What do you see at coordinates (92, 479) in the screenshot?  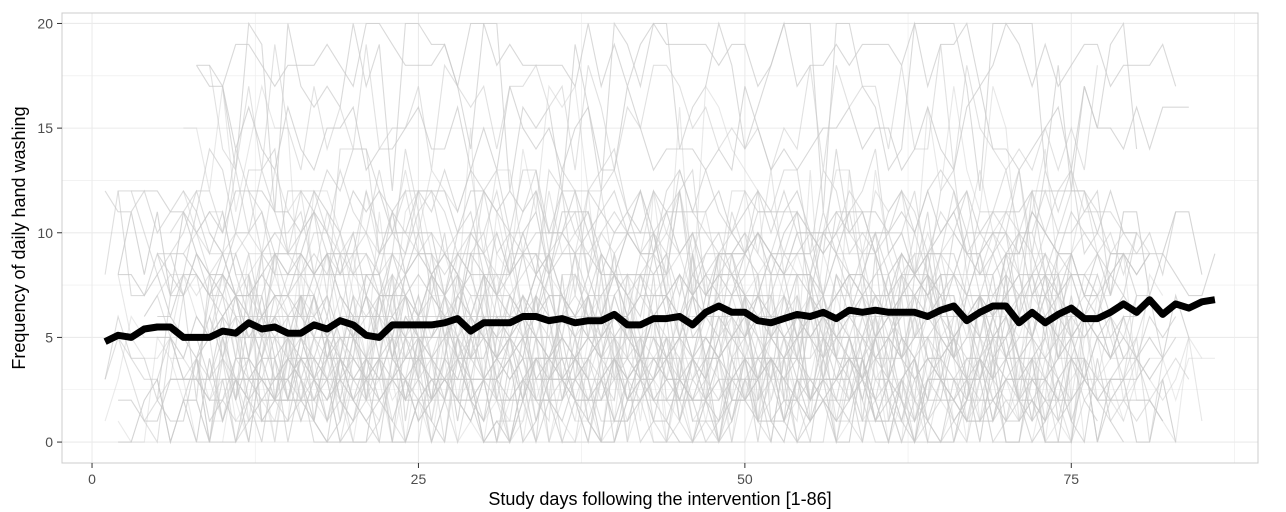 I see `x-tick-label: 0` at bounding box center [92, 479].